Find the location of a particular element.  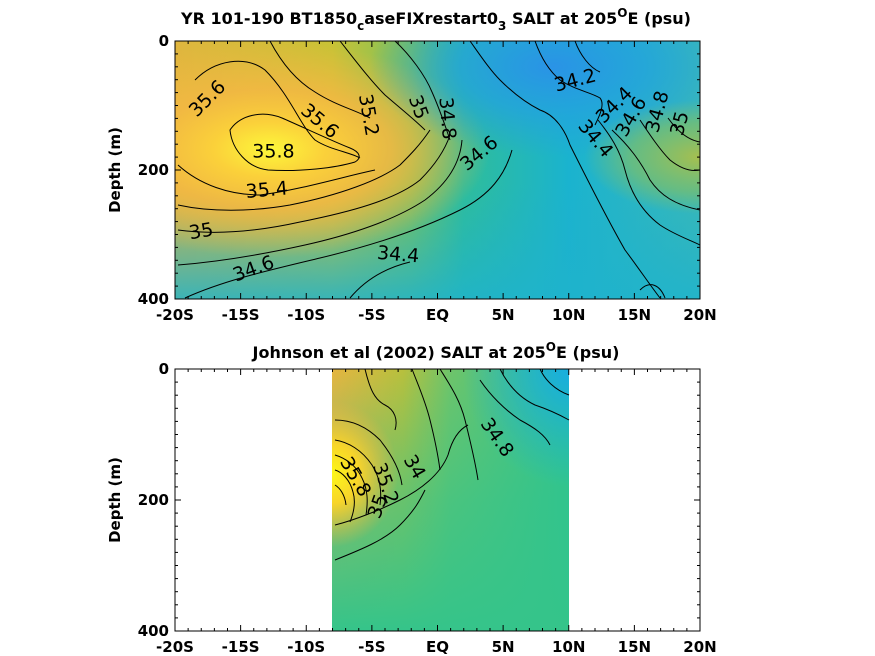

contour-label: 35 is located at coordinates (201, 231).